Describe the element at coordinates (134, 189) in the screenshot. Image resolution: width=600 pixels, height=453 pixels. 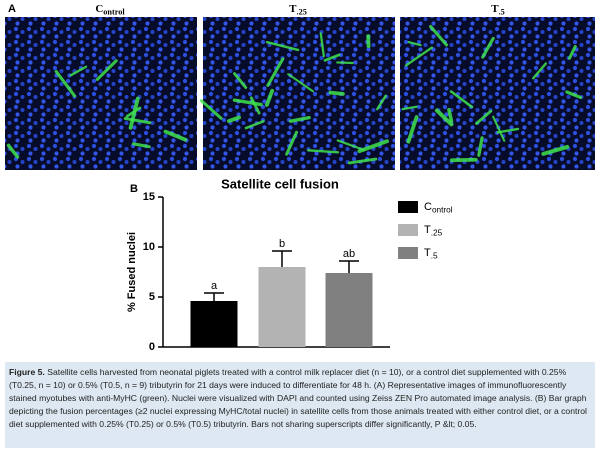
I see `panel-label: B` at that location.